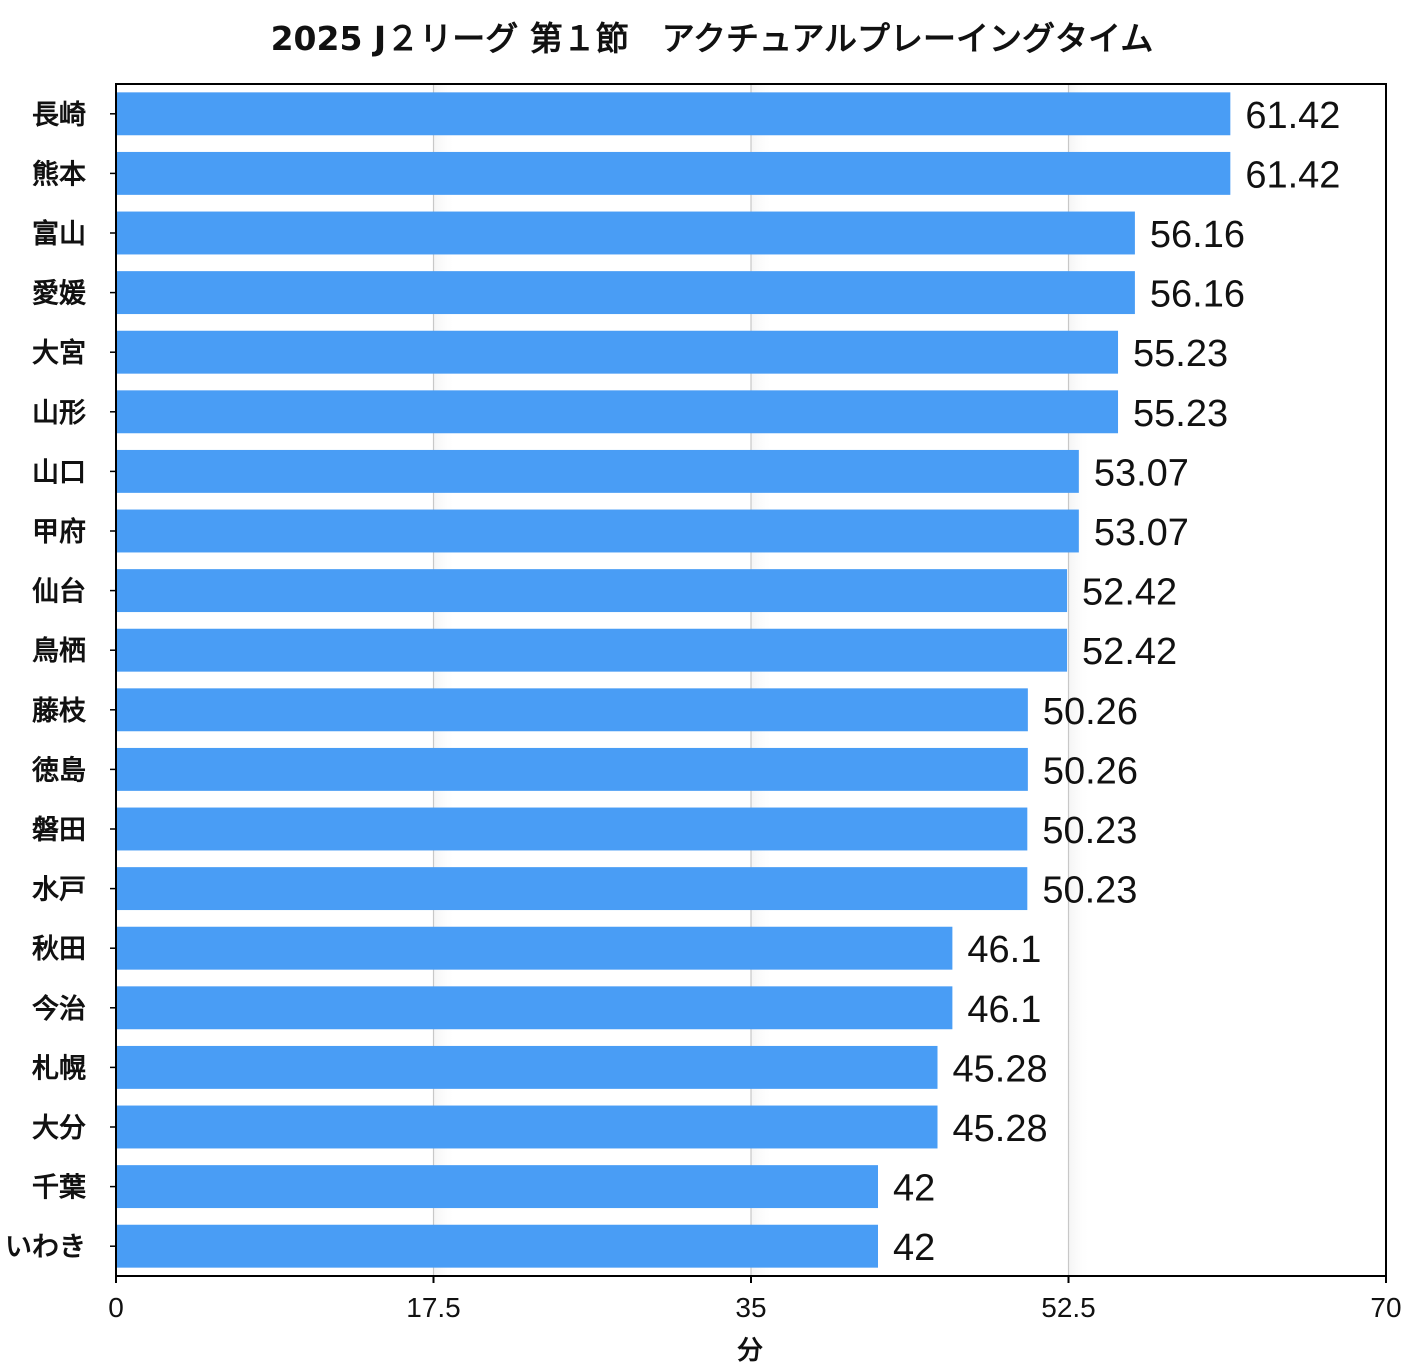  What do you see at coordinates (59, 949) in the screenshot?
I see `category-label: 秋田` at bounding box center [59, 949].